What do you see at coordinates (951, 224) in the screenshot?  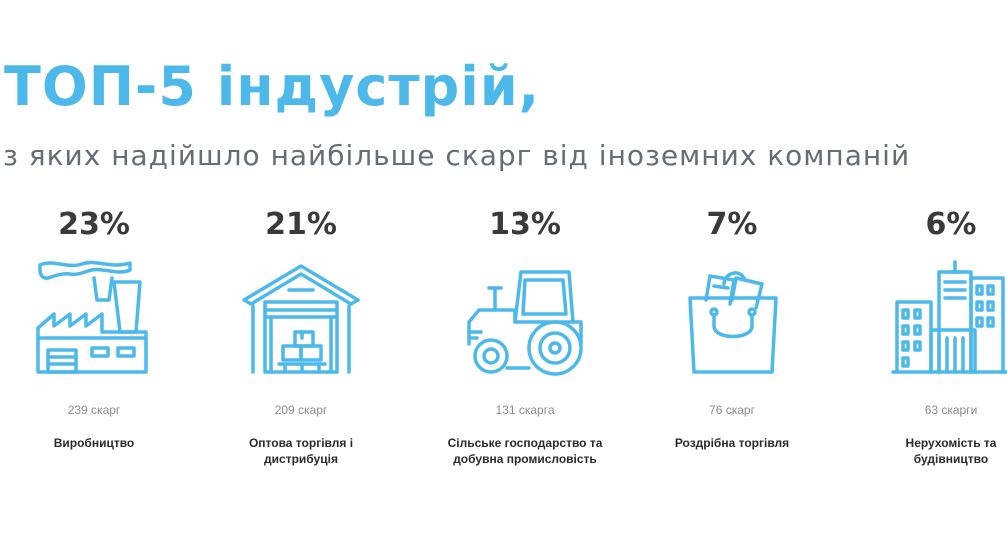 I see `industry-percent: 6%` at bounding box center [951, 224].